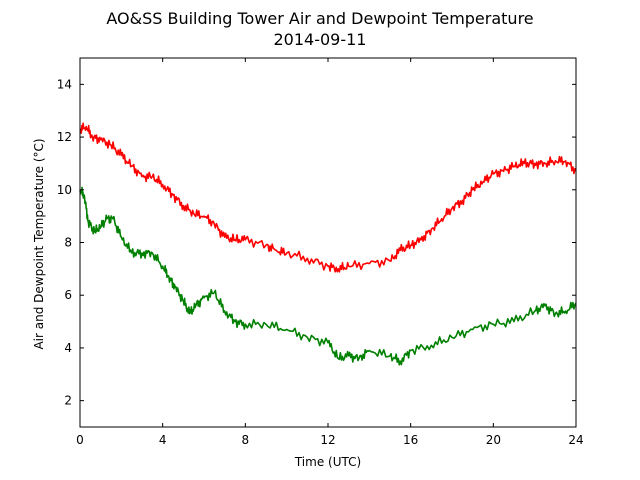  What do you see at coordinates (68, 348) in the screenshot?
I see `y-tick-label: 4` at bounding box center [68, 348].